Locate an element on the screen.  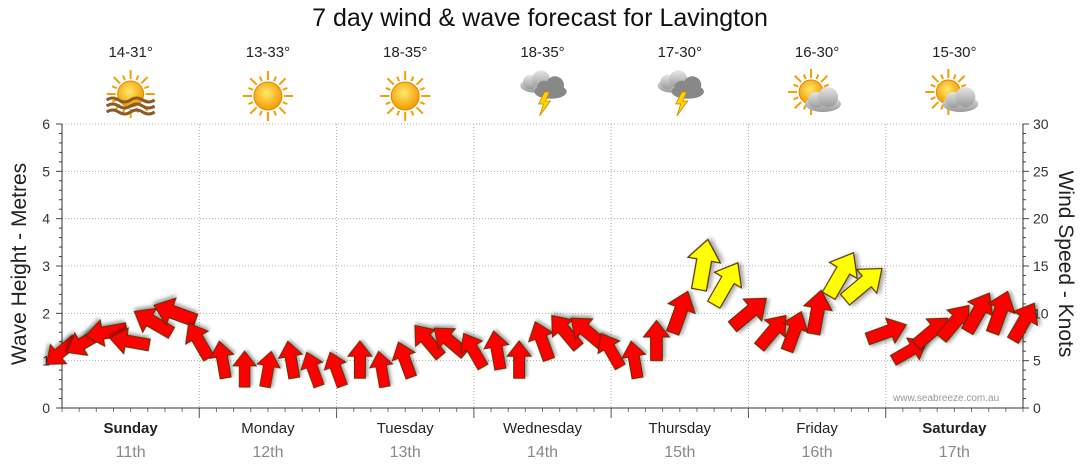
y-tick-left: 4 is located at coordinates (46, 219).